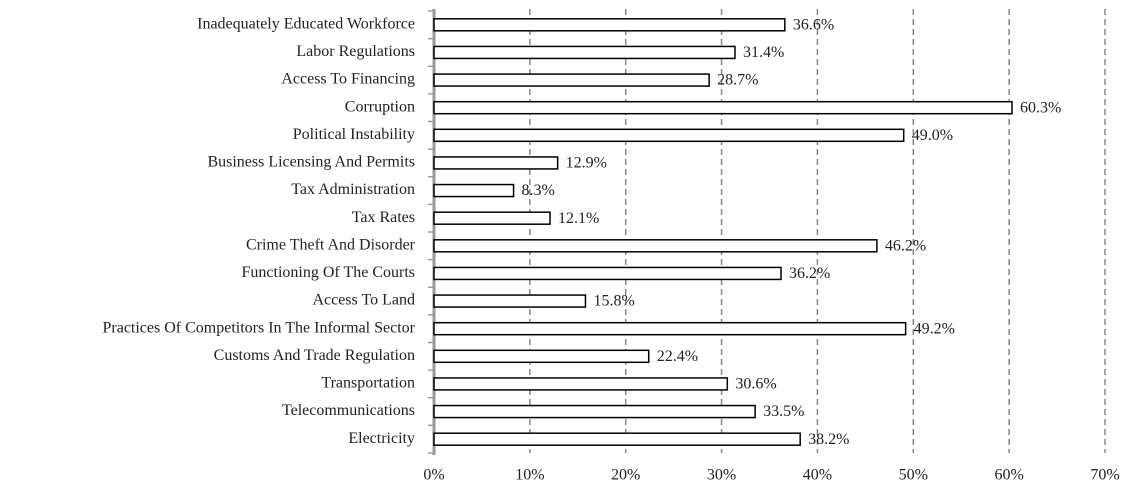 This screenshot has height=487, width=1127. What do you see at coordinates (306, 23) in the screenshot?
I see `y-tick-label: Inadequately Educated Workforce` at bounding box center [306, 23].